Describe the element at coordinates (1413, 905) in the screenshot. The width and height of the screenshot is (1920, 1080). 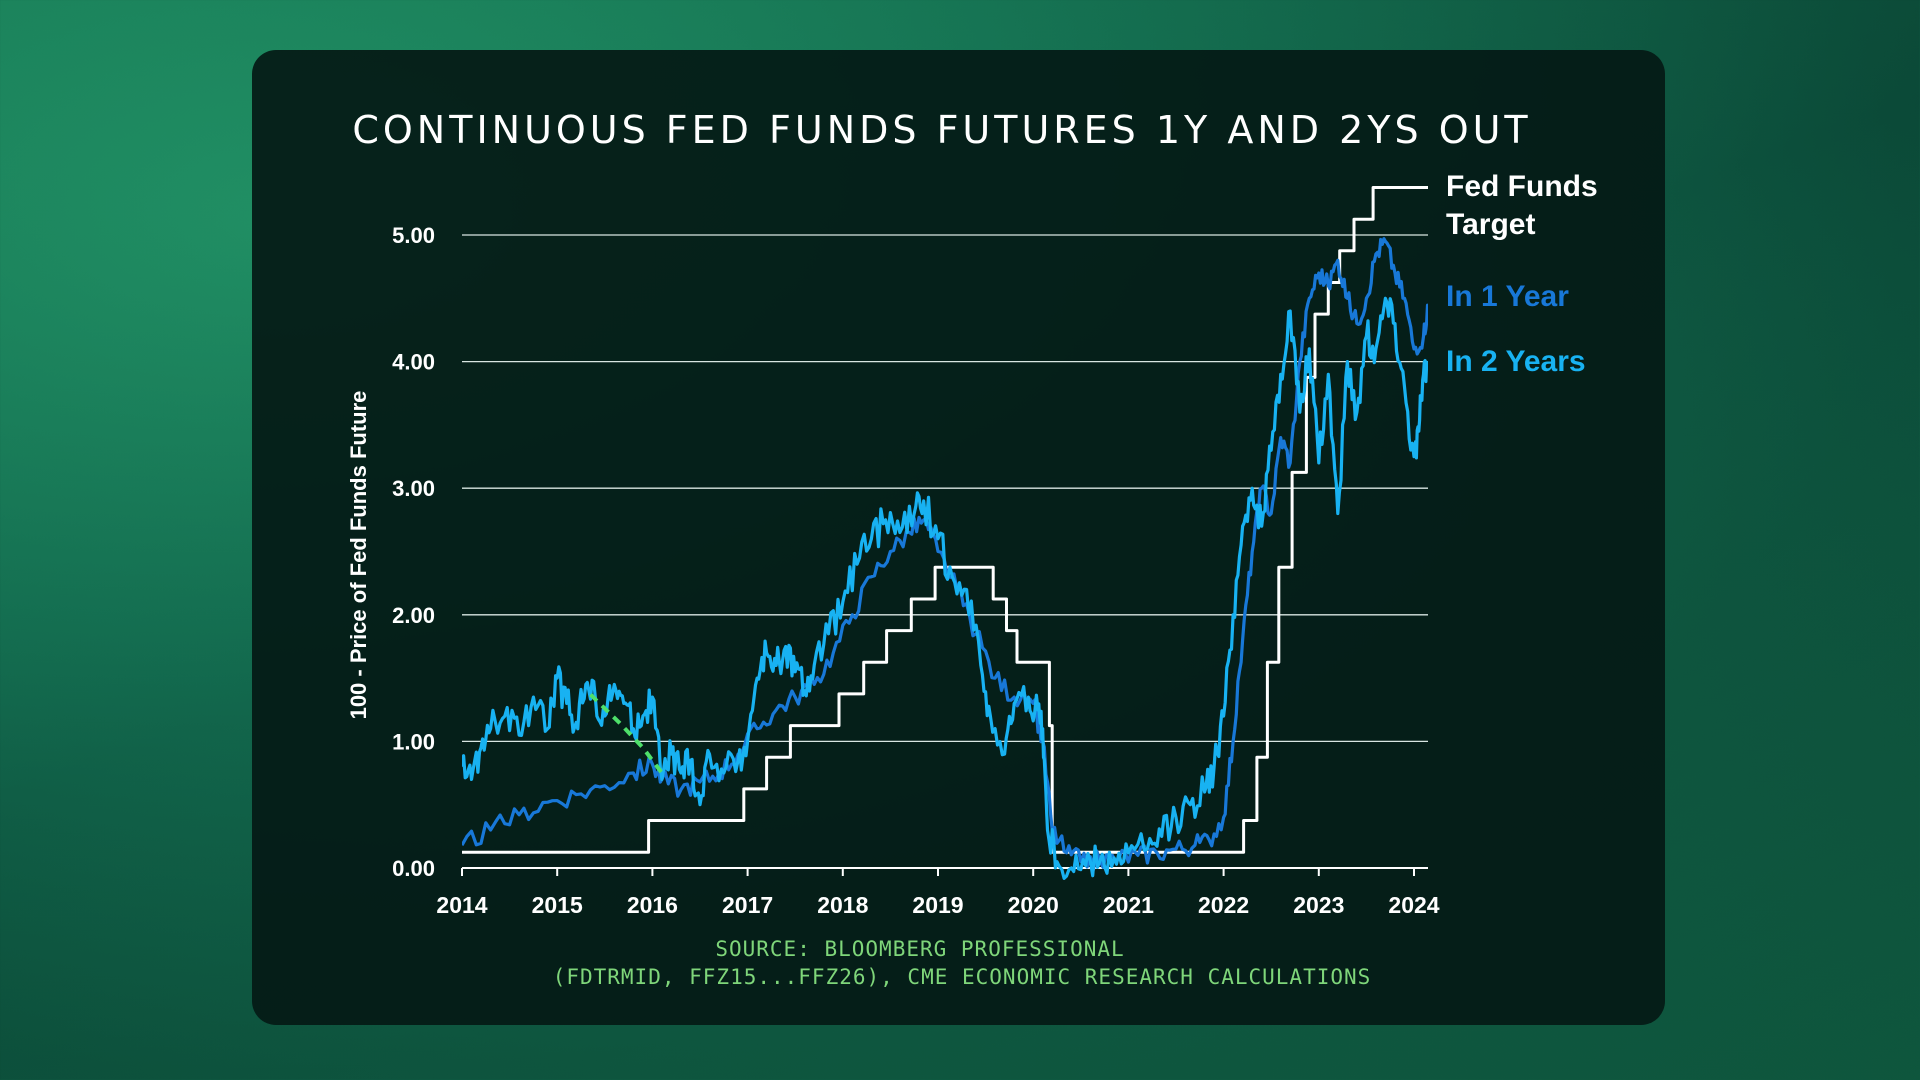
I see `x-tick-label: 2024` at that location.